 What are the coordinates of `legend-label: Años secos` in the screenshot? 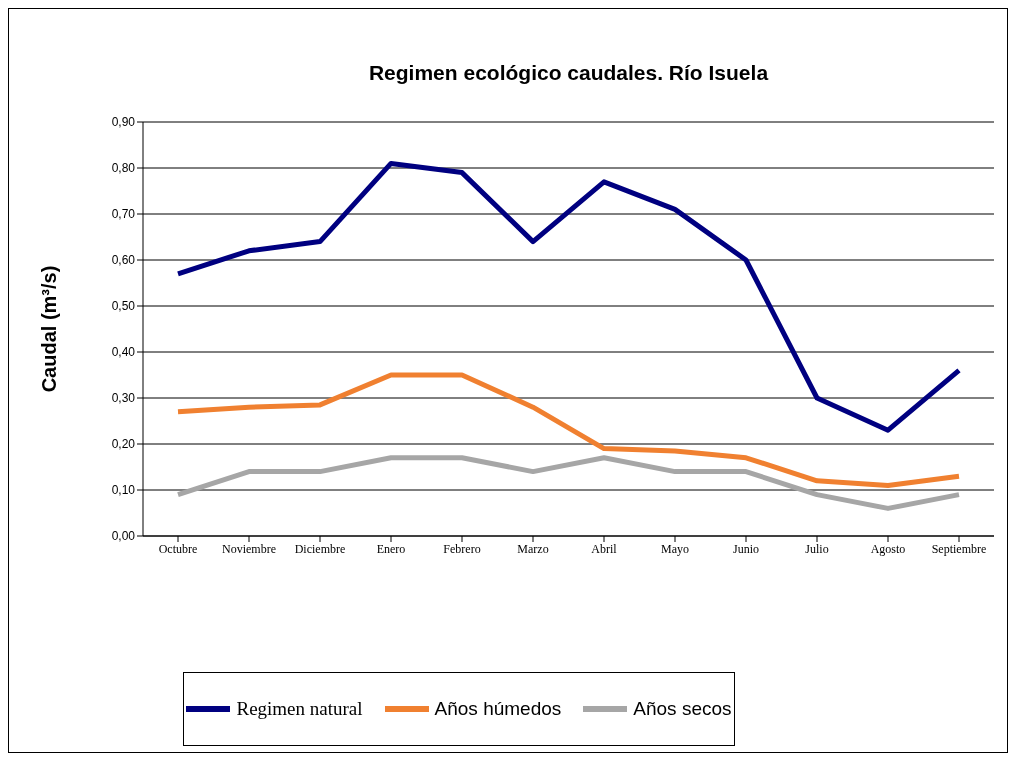 It's located at (682, 709).